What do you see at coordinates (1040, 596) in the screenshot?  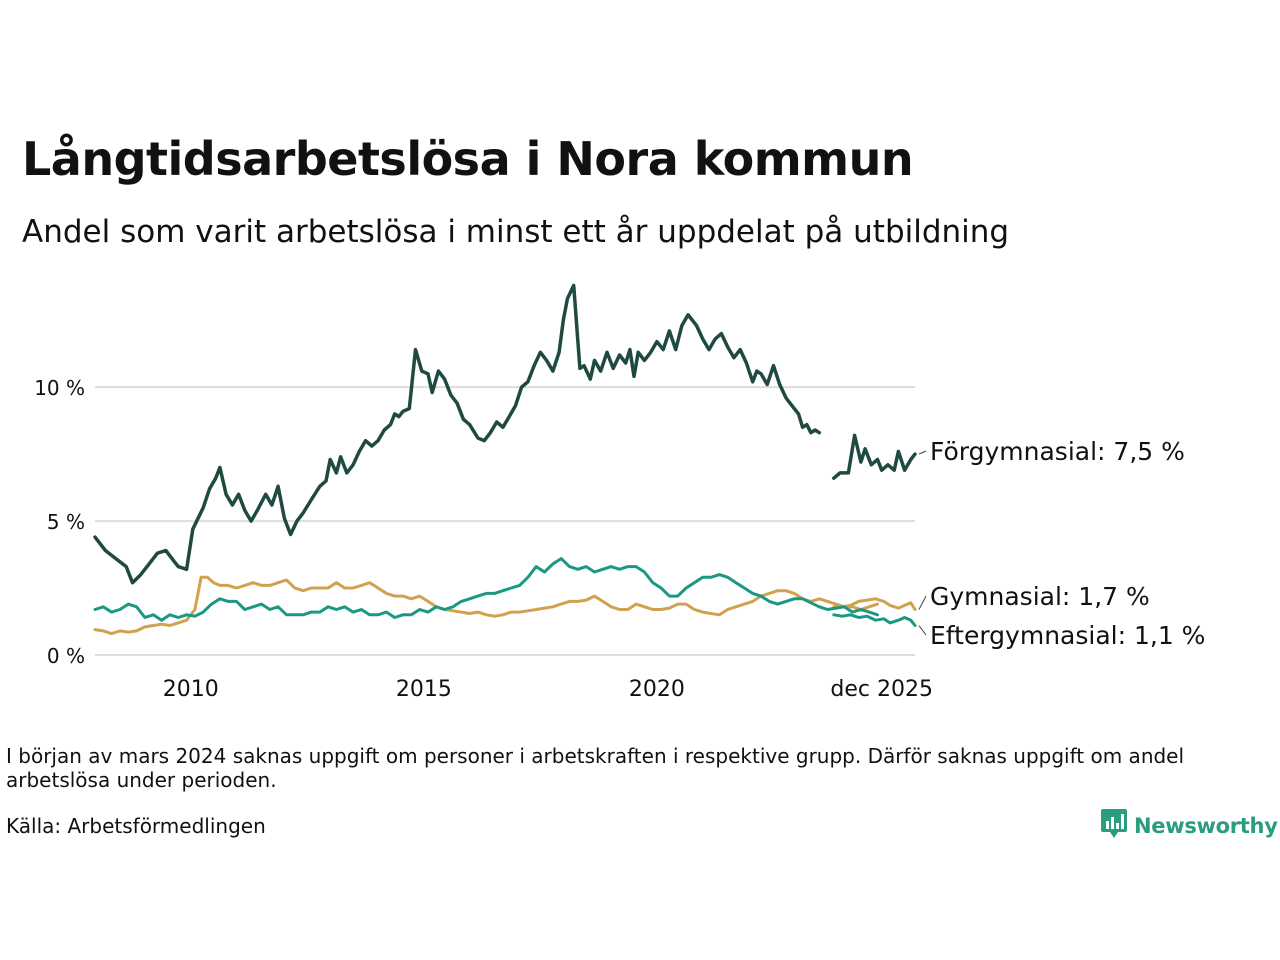 I see `end-label-gymnasial: Gymnasial: 1,7 %` at bounding box center [1040, 596].